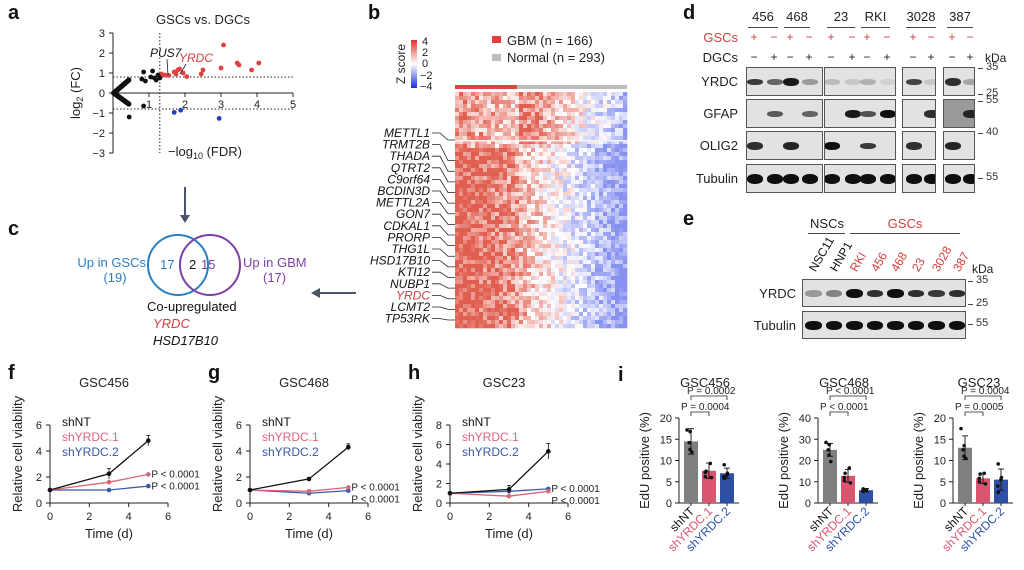  Describe the element at coordinates (104, 382) in the screenshot. I see `chart-title: GSC456` at that location.